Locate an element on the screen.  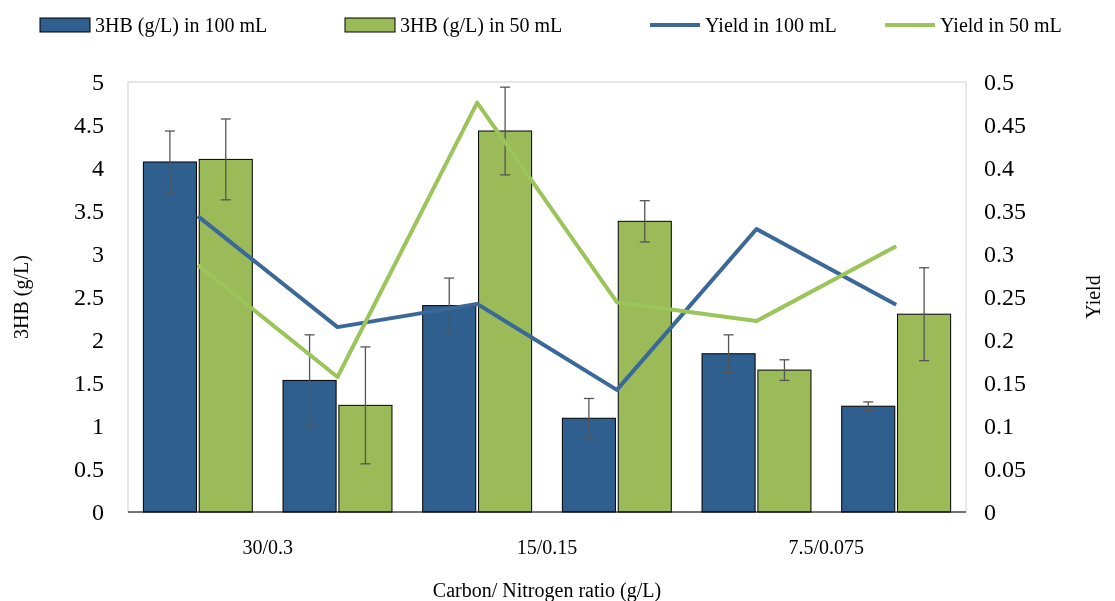
legend-label: Yield in 50 mL is located at coordinates (1001, 25).